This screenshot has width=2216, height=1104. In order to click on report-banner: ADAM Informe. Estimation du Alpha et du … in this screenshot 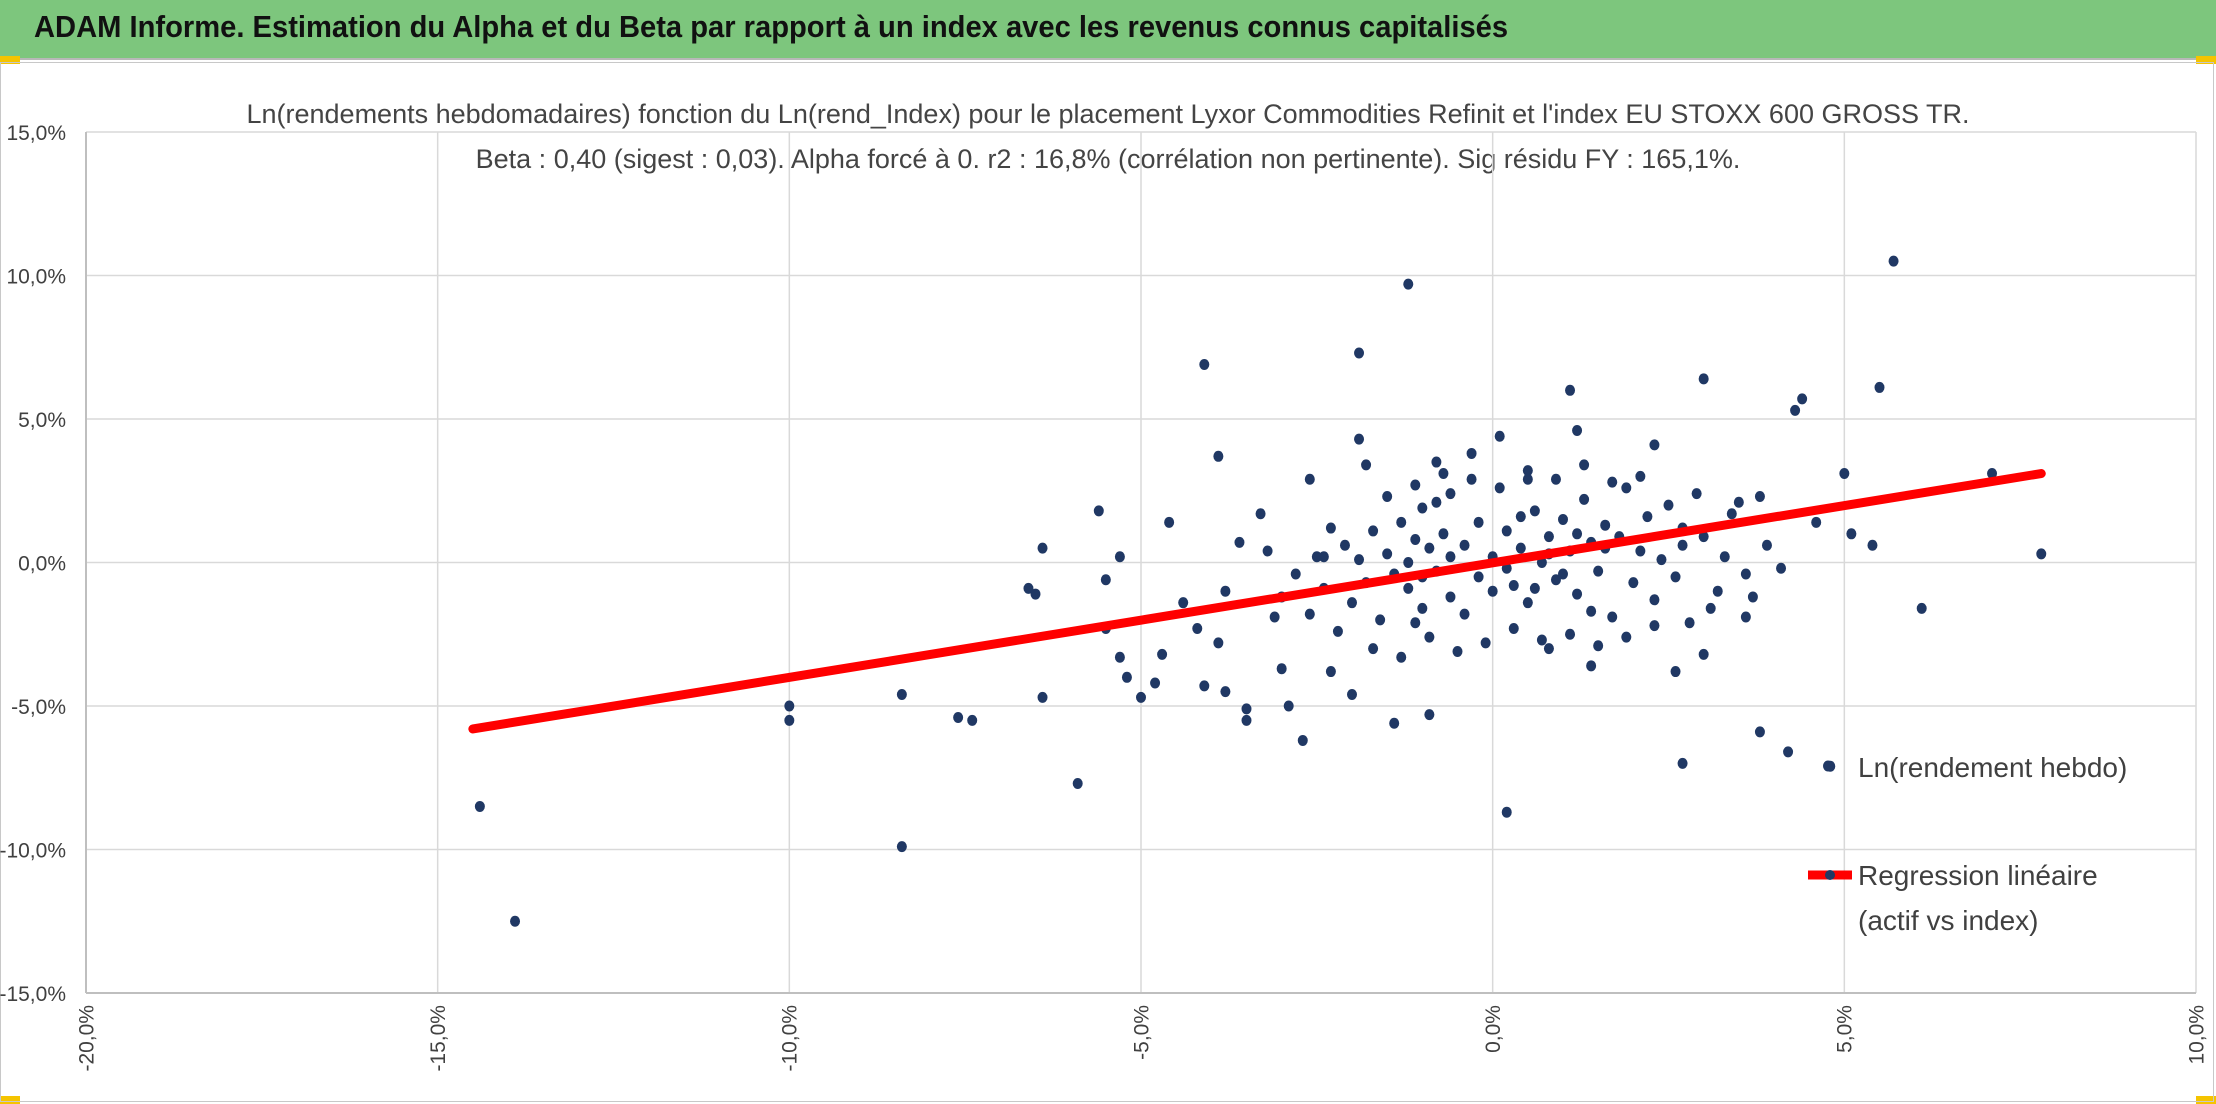, I will do `click(1108, 30)`.